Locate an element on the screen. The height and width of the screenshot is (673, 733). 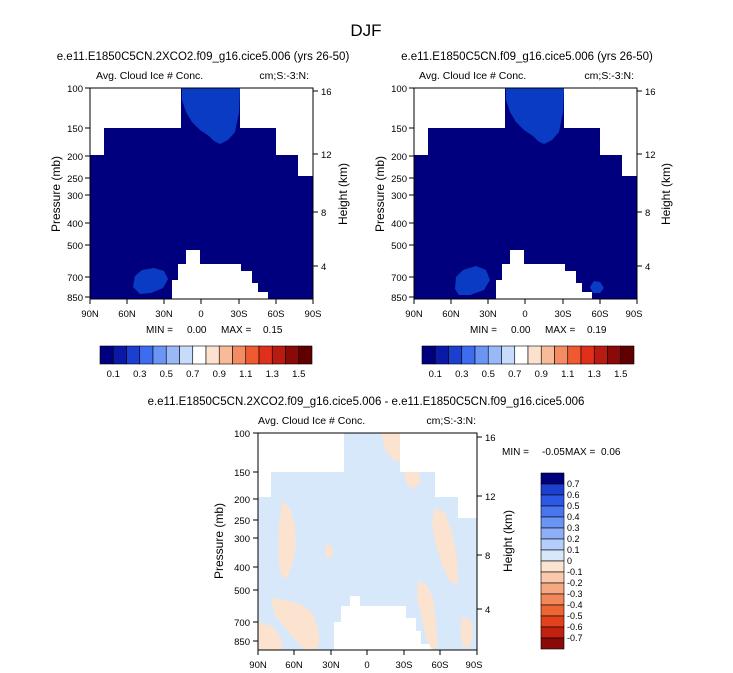
y-right-tick-label: 12 is located at coordinates (326, 155).